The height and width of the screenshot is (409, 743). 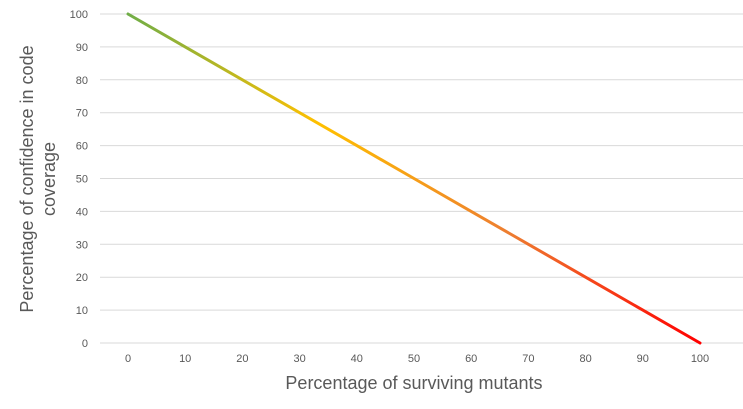 What do you see at coordinates (85, 344) in the screenshot?
I see `y-tick-label: 0` at bounding box center [85, 344].